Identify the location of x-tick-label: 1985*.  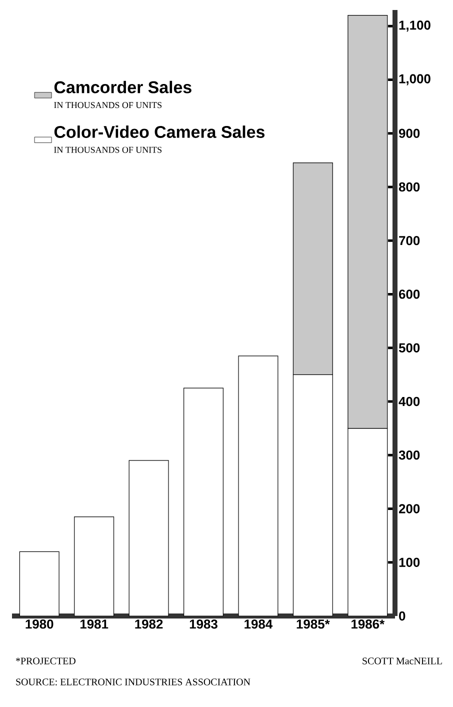
(313, 624).